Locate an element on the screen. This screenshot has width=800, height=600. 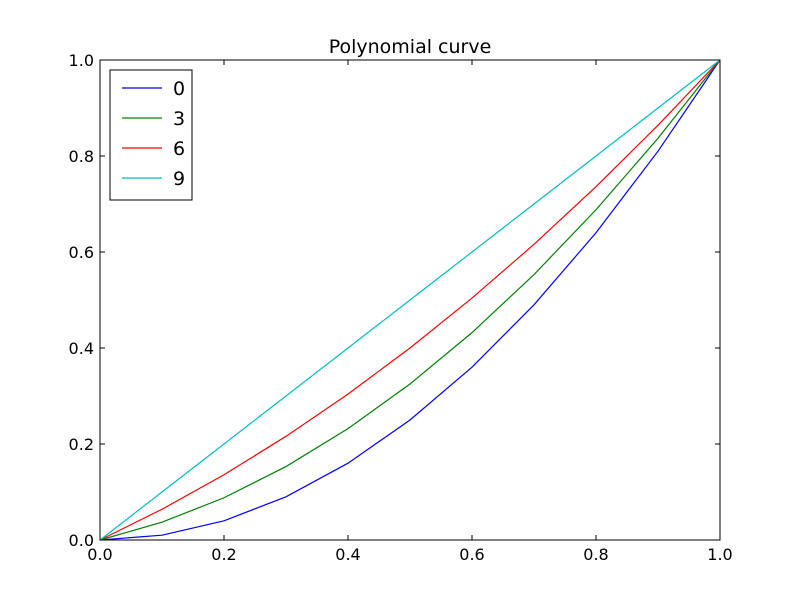
x-tick-label: 0.6 is located at coordinates (471, 554).